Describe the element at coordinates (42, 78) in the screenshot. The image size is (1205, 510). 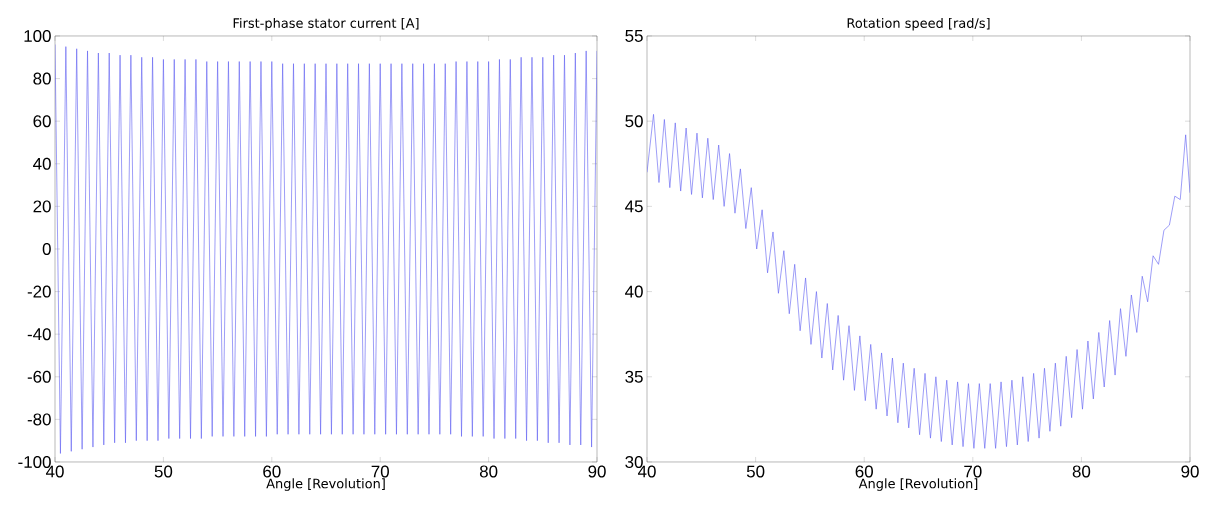
I see `y-tick-label: 80` at that location.